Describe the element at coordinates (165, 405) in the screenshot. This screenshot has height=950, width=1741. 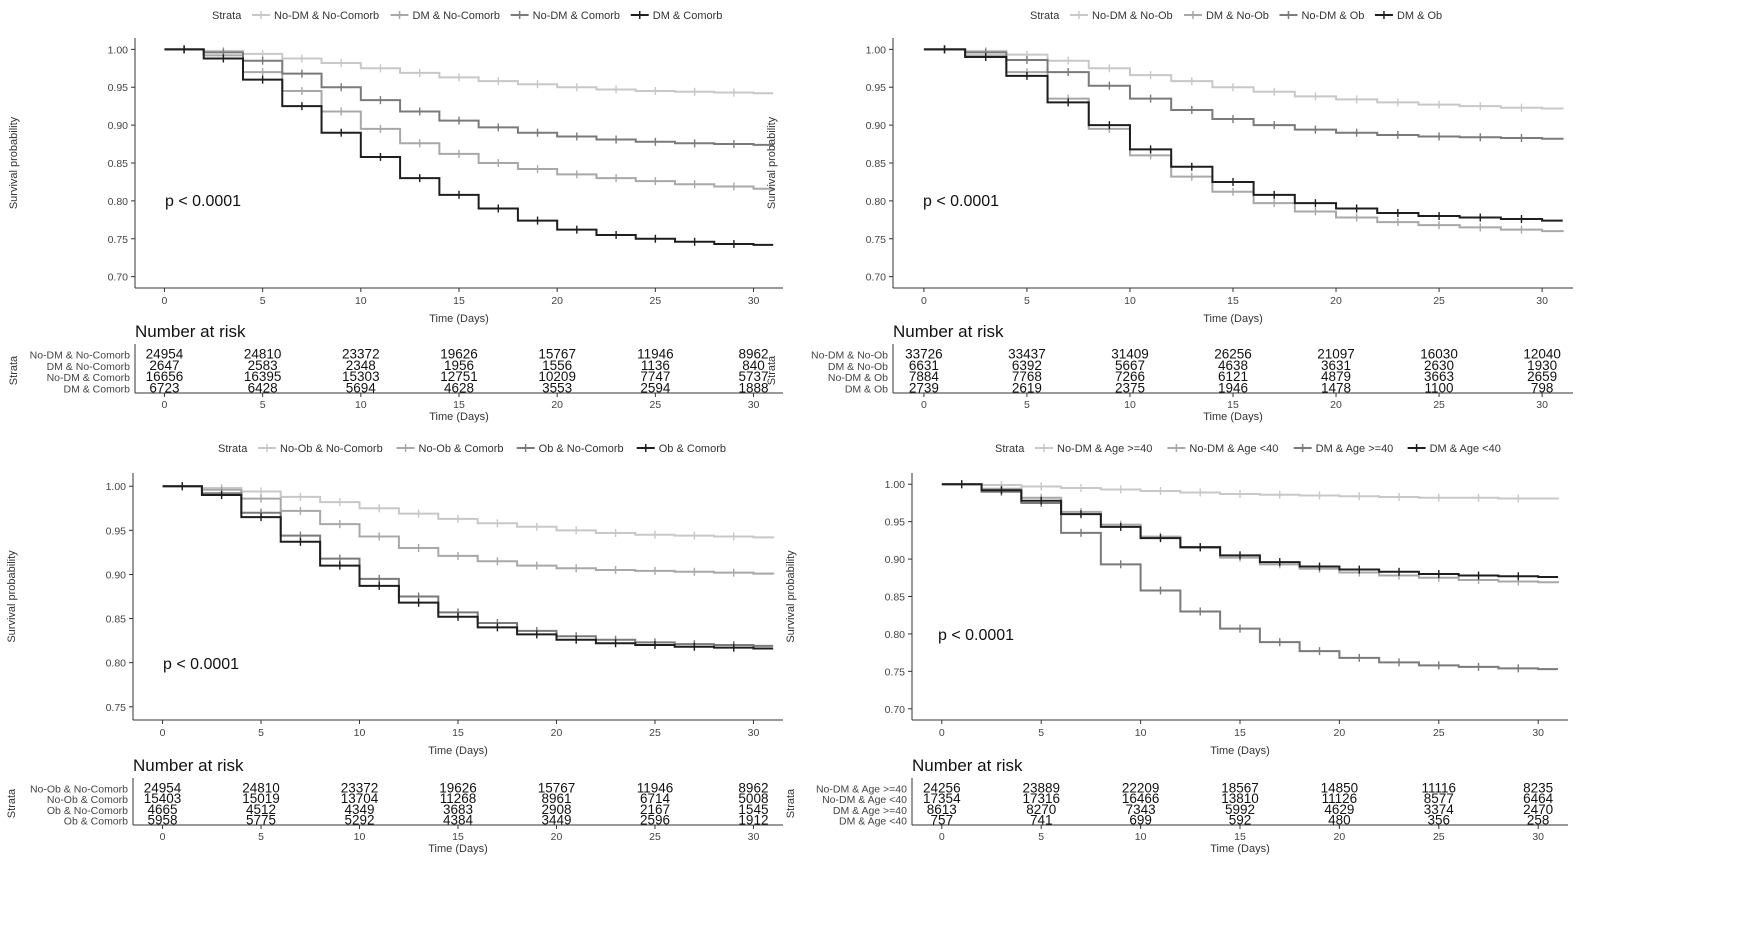
I see `risk-x-tick-label: 0` at that location.